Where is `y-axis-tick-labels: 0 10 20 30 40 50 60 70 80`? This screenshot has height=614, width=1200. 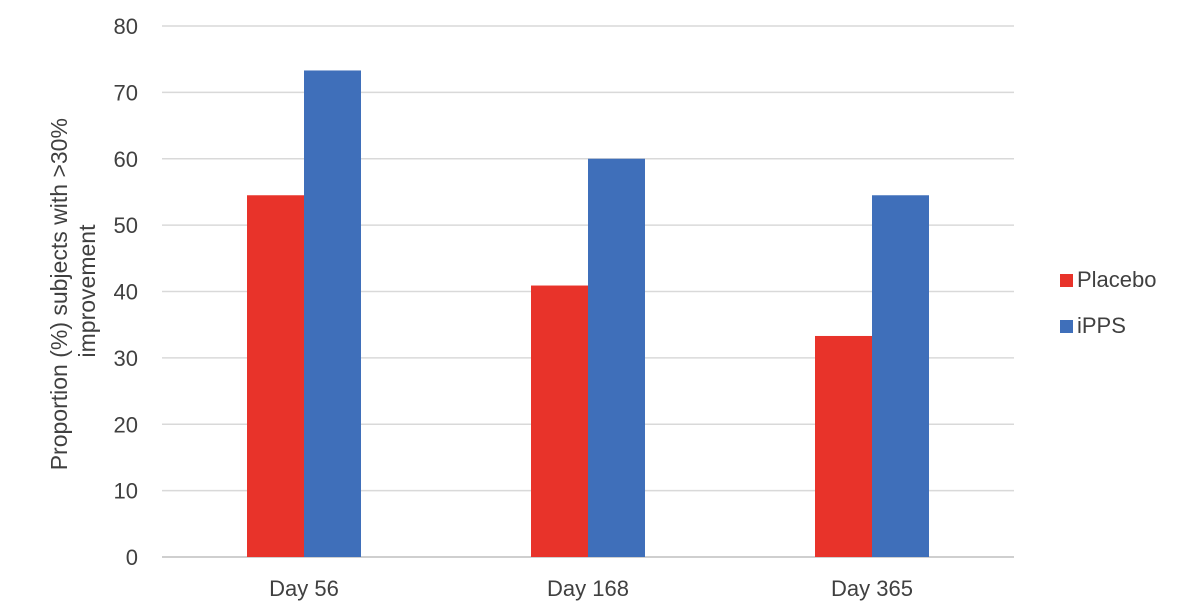 y-axis-tick-labels: 0 10 20 30 40 50 60 70 80 is located at coordinates (126, 292).